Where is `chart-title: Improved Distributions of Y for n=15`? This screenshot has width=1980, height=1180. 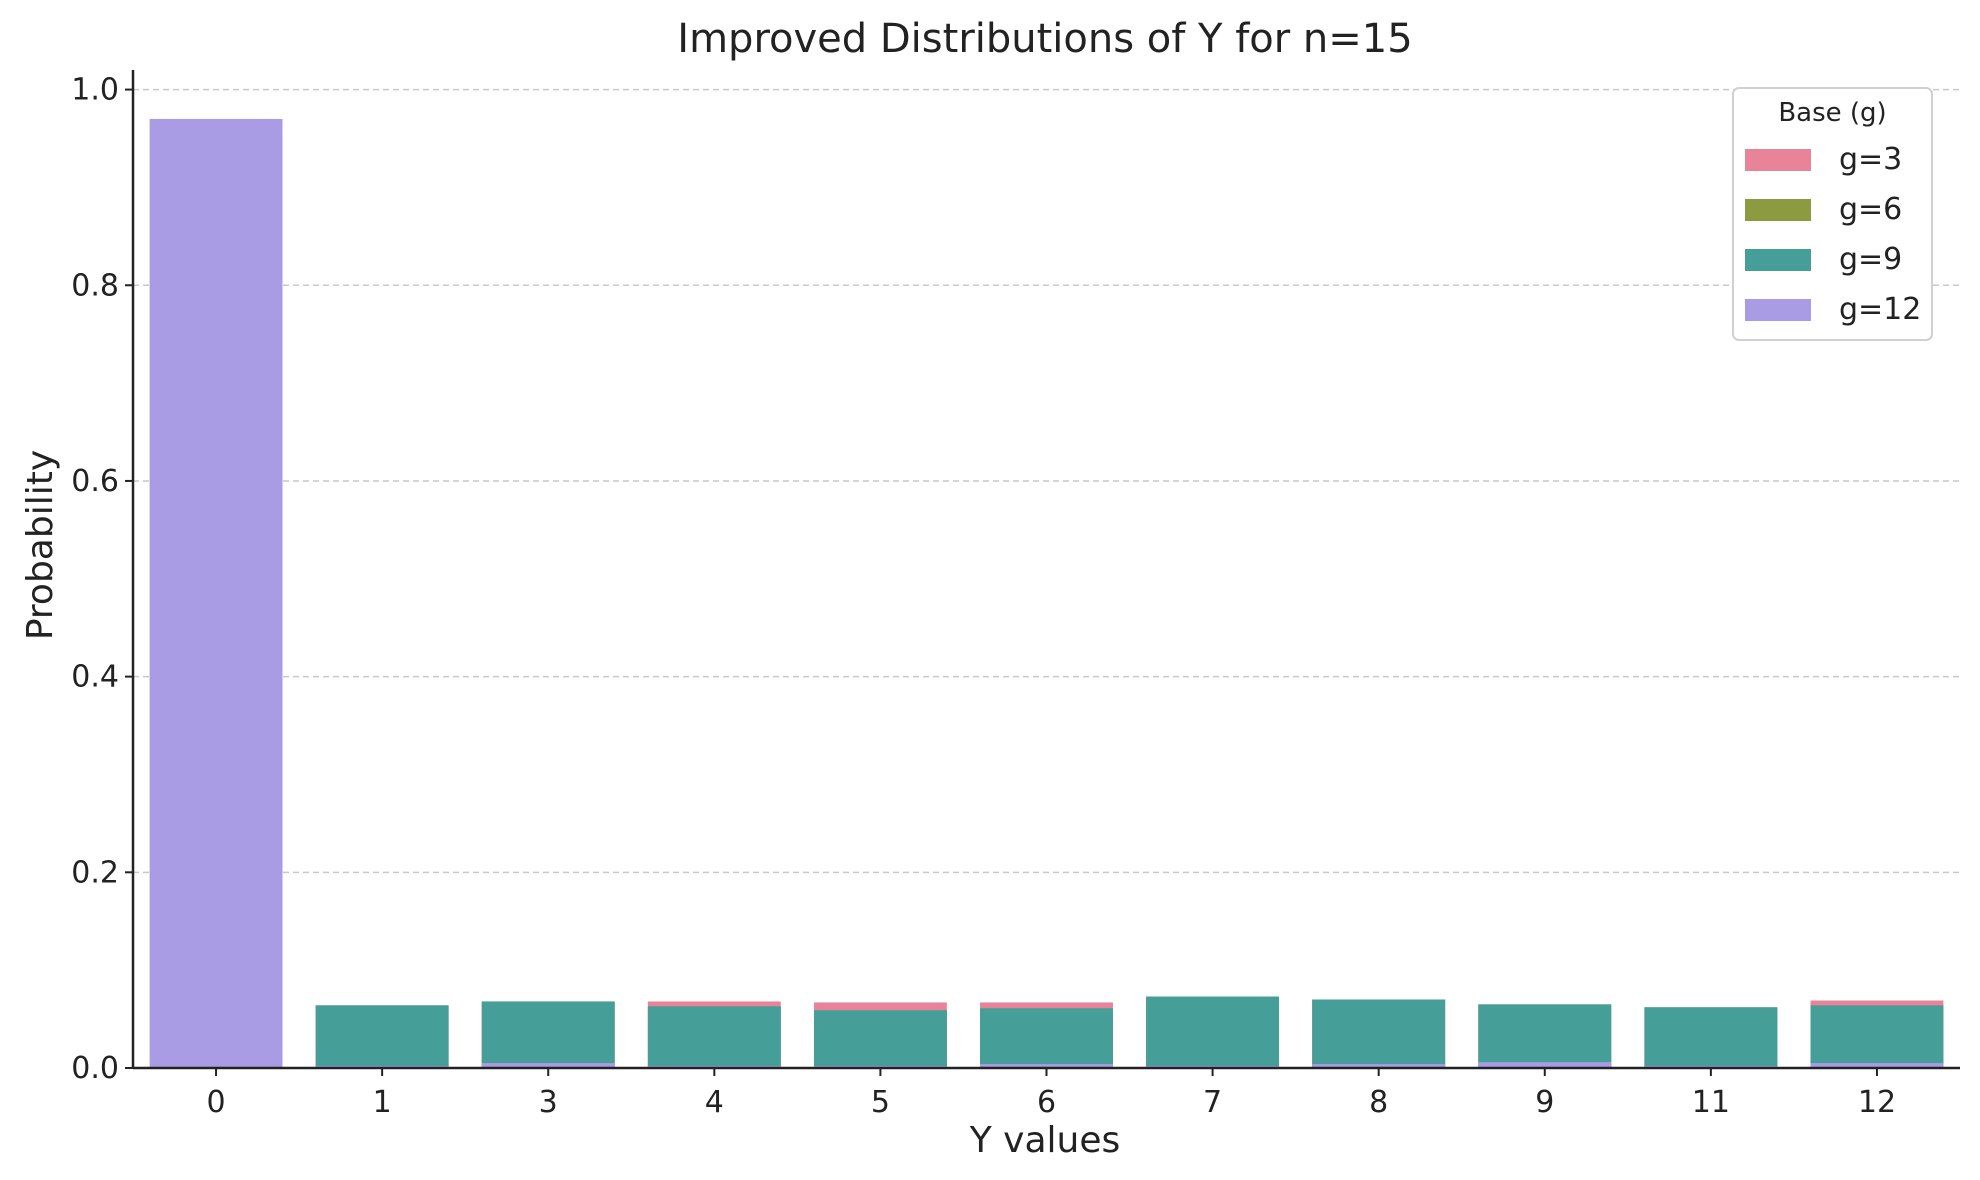 chart-title: Improved Distributions of Y for n=15 is located at coordinates (1044, 39).